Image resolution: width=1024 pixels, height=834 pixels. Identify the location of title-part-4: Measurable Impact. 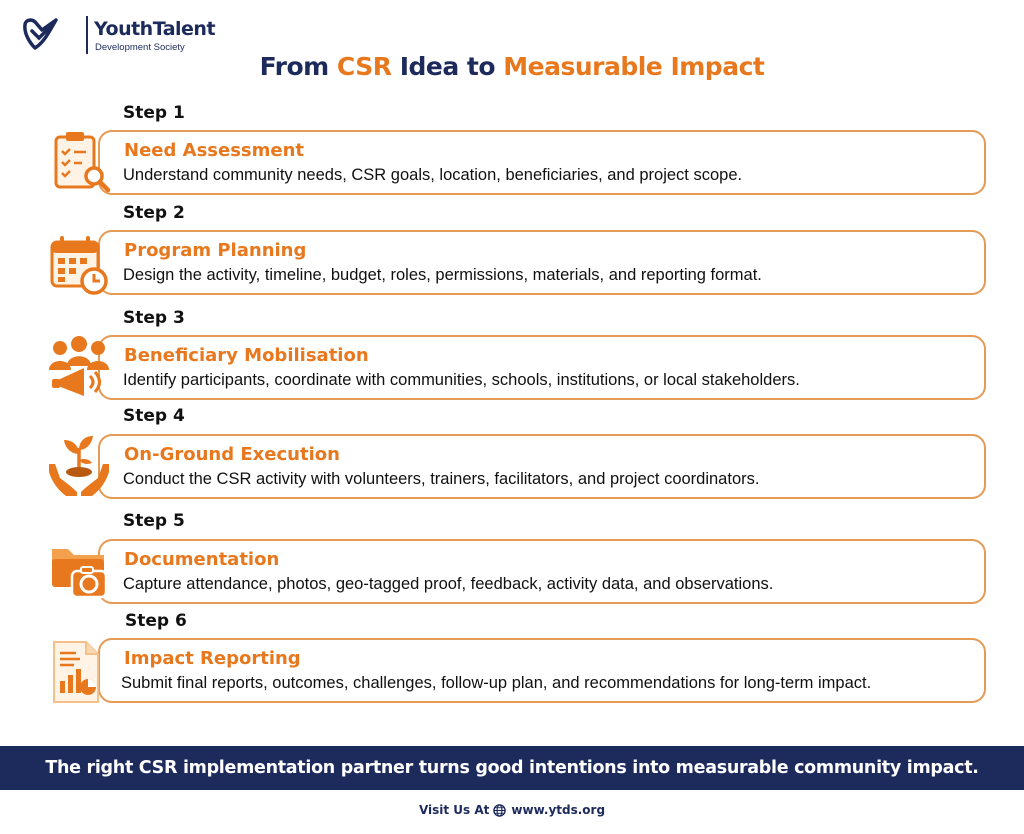
(634, 66).